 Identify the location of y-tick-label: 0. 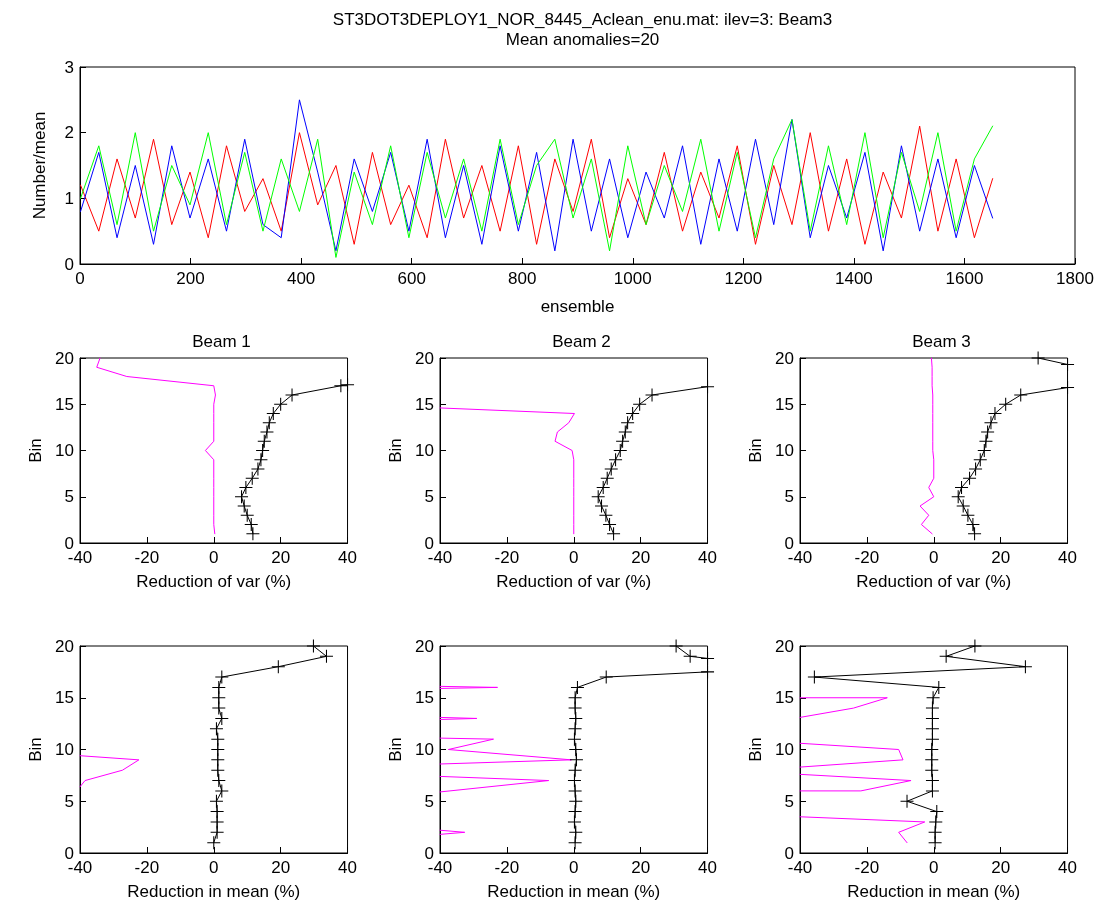
(69, 264).